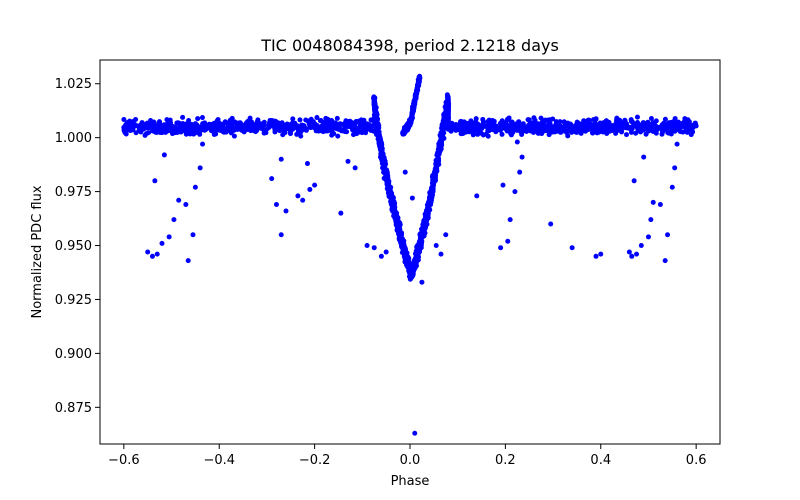  What do you see at coordinates (73, 408) in the screenshot?
I see `y-tick-label: 0.875` at bounding box center [73, 408].